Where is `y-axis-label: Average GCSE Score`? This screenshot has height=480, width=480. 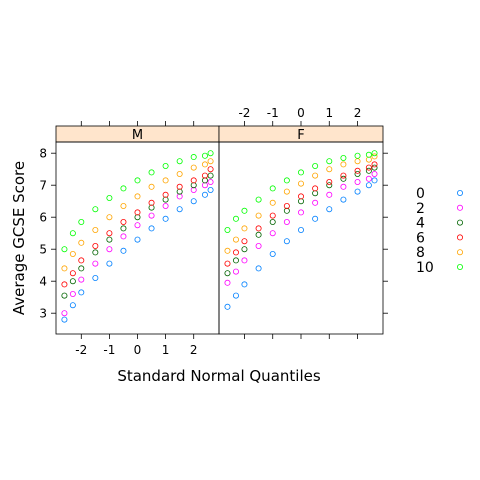 y-axis-label: Average GCSE Score is located at coordinates (19, 238).